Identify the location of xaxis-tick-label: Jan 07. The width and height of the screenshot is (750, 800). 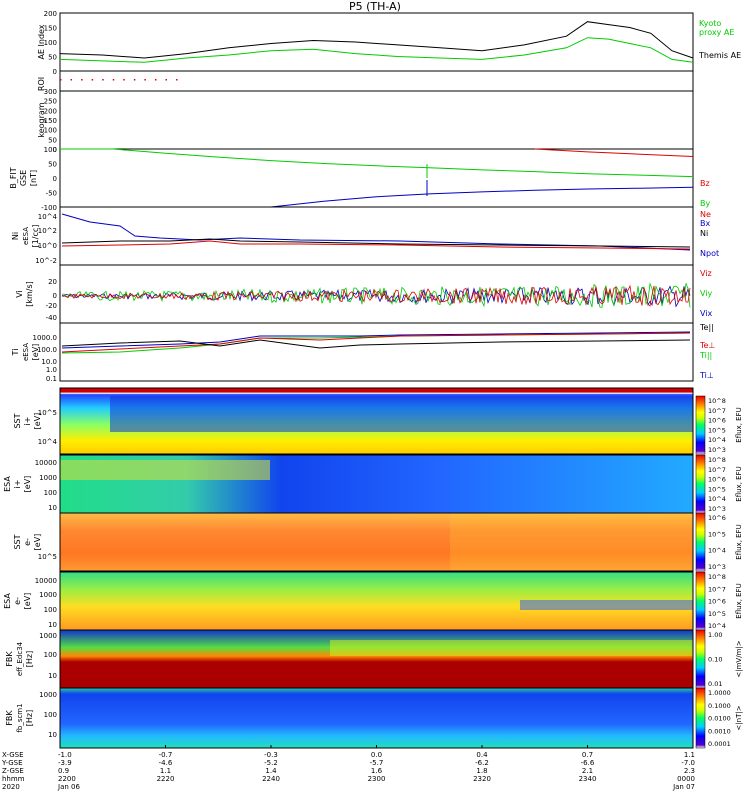
(683, 787).